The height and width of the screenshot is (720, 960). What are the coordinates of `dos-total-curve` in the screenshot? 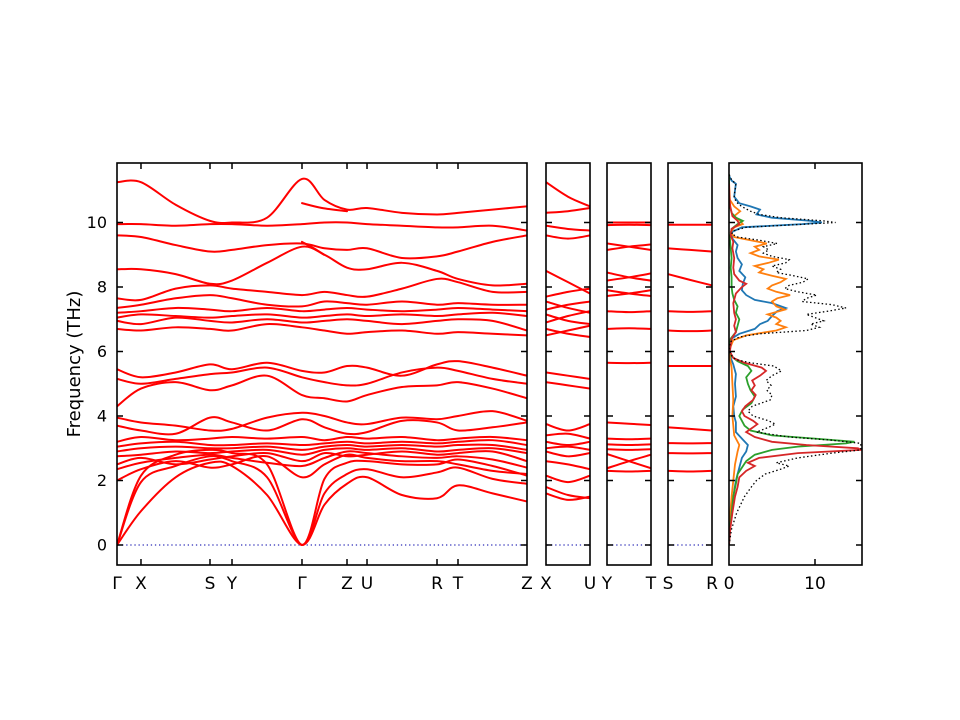 It's located at (795, 359).